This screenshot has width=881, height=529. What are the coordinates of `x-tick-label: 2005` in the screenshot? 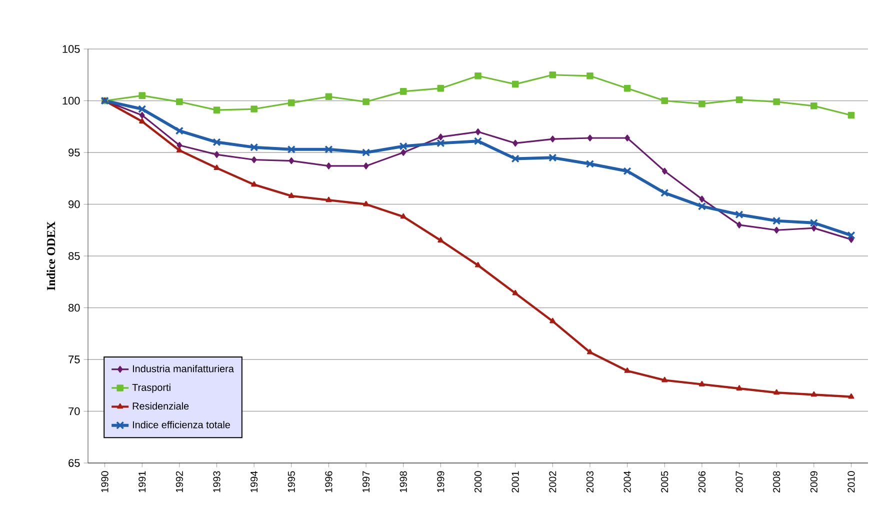 It's located at (664, 481).